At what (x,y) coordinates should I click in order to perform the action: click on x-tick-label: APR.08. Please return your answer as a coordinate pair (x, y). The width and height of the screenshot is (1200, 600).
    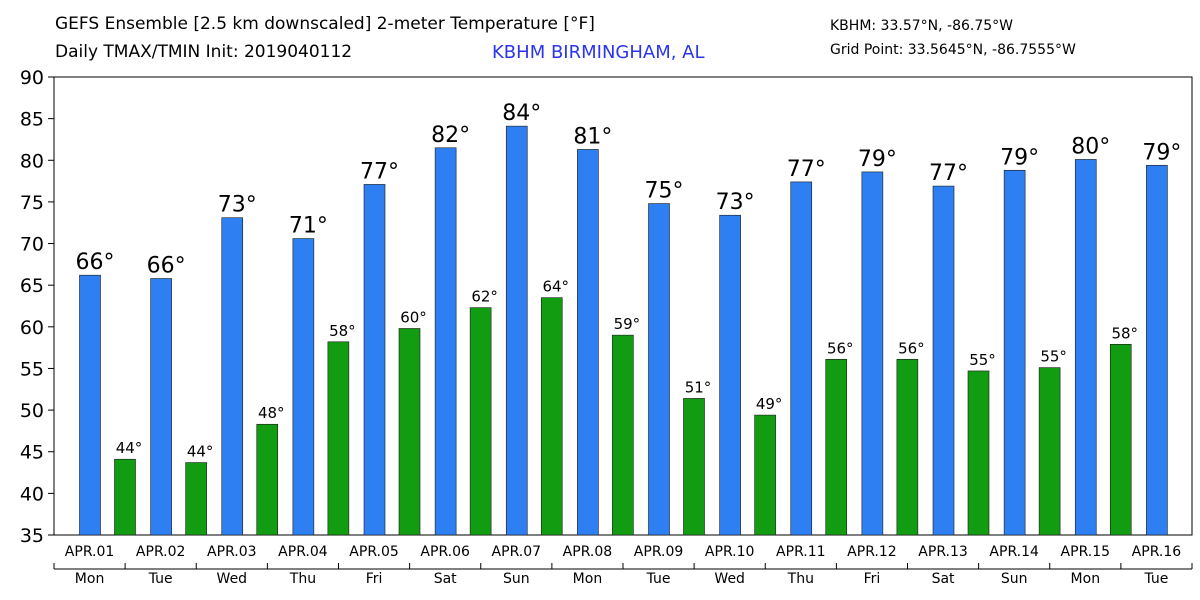
    Looking at the image, I should click on (588, 552).